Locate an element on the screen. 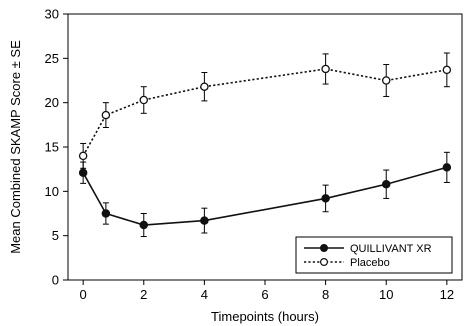  y-tick-label: 0 is located at coordinates (55, 280).